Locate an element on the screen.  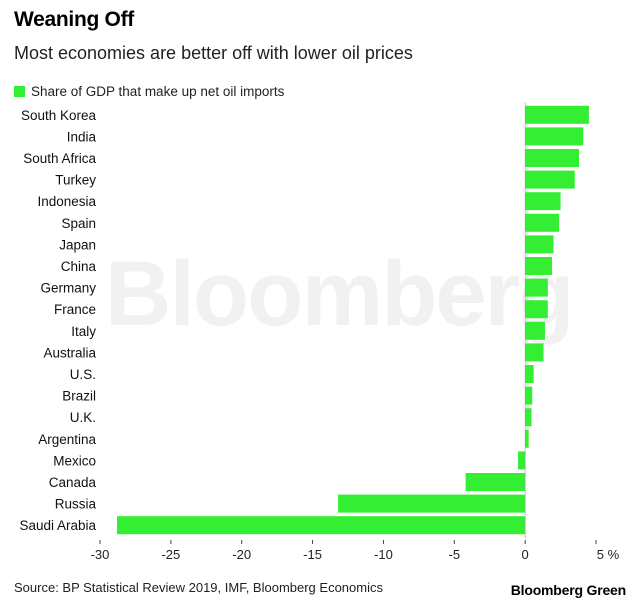
category-label: South Africa is located at coordinates (59, 158).